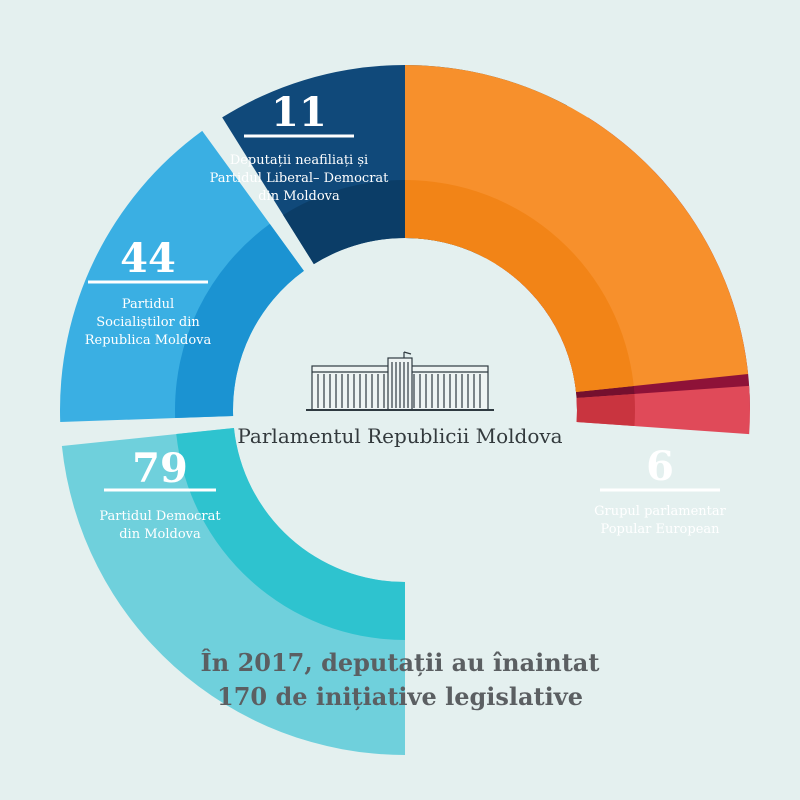  What do you see at coordinates (400, 381) in the screenshot?
I see `parliament-building-icon` at bounding box center [400, 381].